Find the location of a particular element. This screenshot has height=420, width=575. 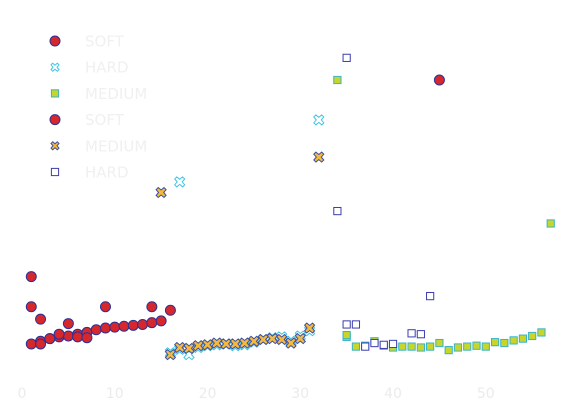

x-tick-label: 30 is located at coordinates (300, 394).